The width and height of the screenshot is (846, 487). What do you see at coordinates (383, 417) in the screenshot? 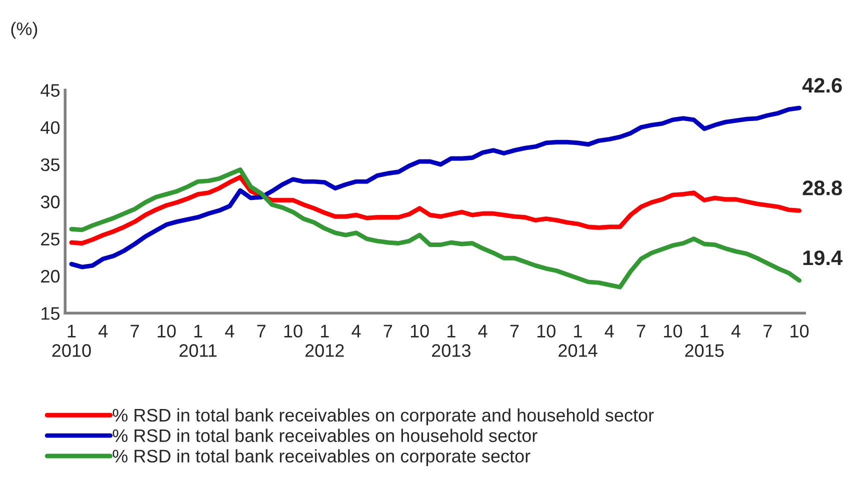
I see `legend-label: % RSD in total bank receivables on corporate and household sector` at bounding box center [383, 417].